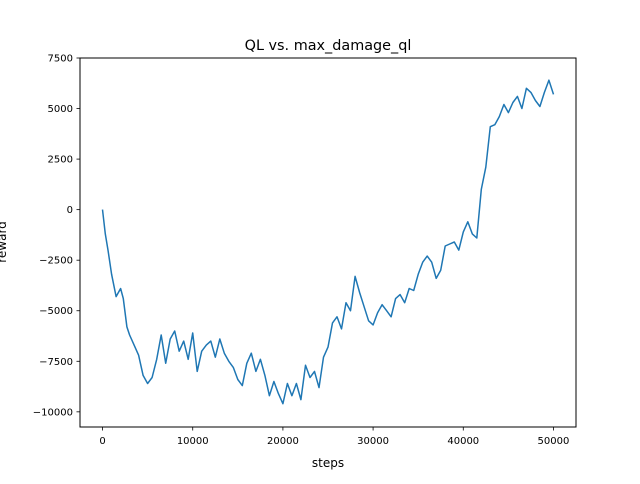 The image size is (640, 484). Describe the element at coordinates (283, 441) in the screenshot. I see `x-tick-label: 20000` at that location.